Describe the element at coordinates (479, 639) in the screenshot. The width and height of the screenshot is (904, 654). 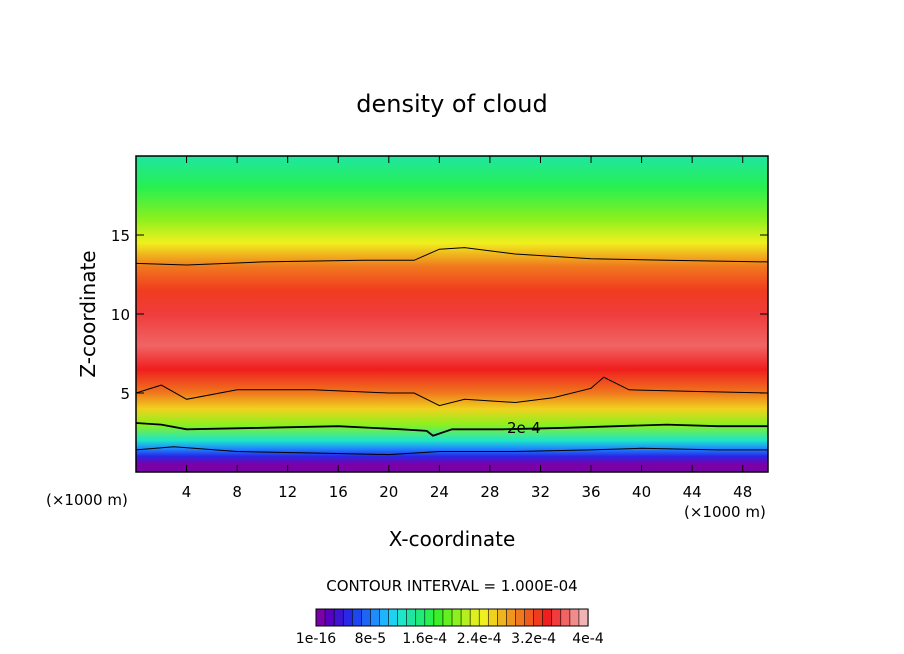
I see `colorbar-tick-label: 2.4e-4` at that location.